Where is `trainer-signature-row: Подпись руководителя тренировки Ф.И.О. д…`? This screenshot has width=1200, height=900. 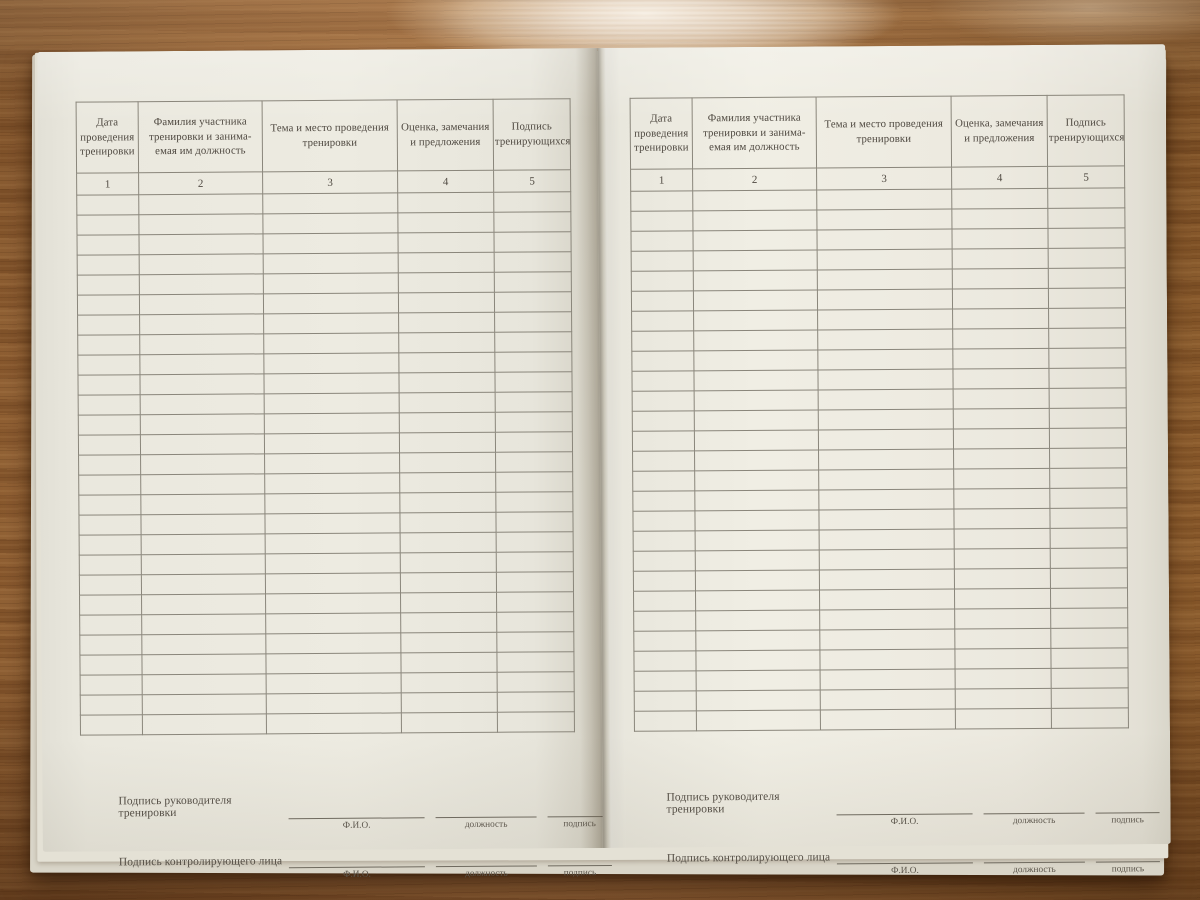
trainer-signature-row: Подпись руководителя тренировки Ф.И.О. д… is located at coordinates (365, 812).